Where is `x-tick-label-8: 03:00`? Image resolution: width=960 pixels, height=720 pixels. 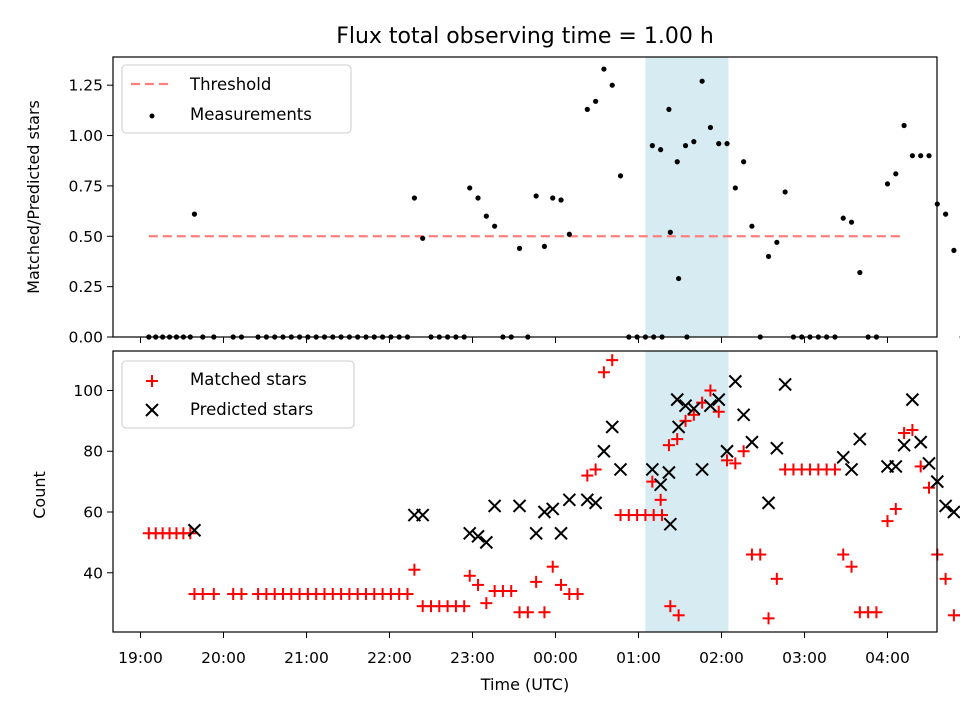
x-tick-label-8: 03:00 is located at coordinates (804, 658).